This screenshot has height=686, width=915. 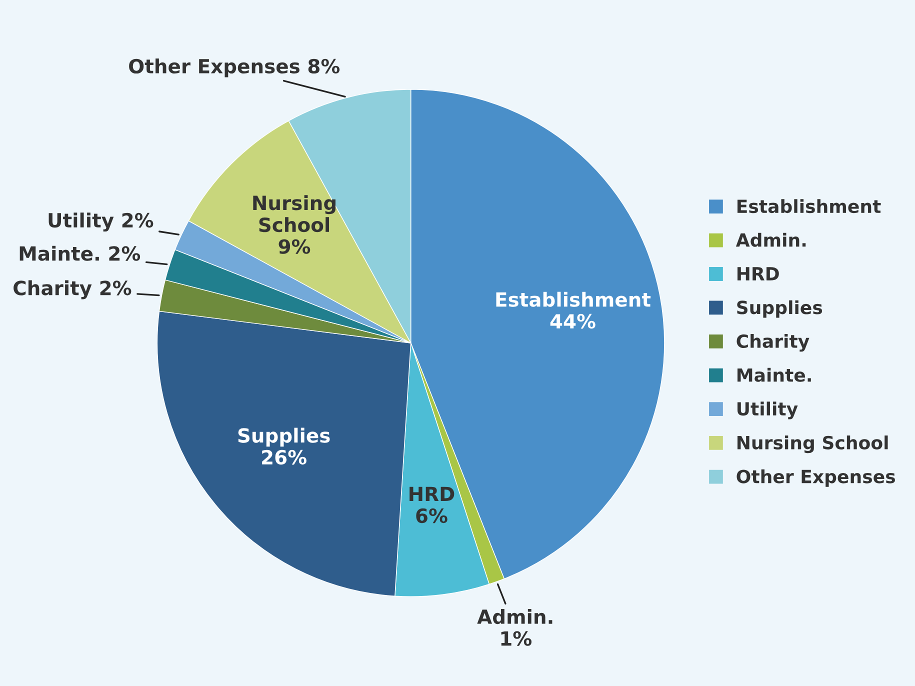 What do you see at coordinates (514, 616) in the screenshot?
I see `slice-label: Admin.` at bounding box center [514, 616].